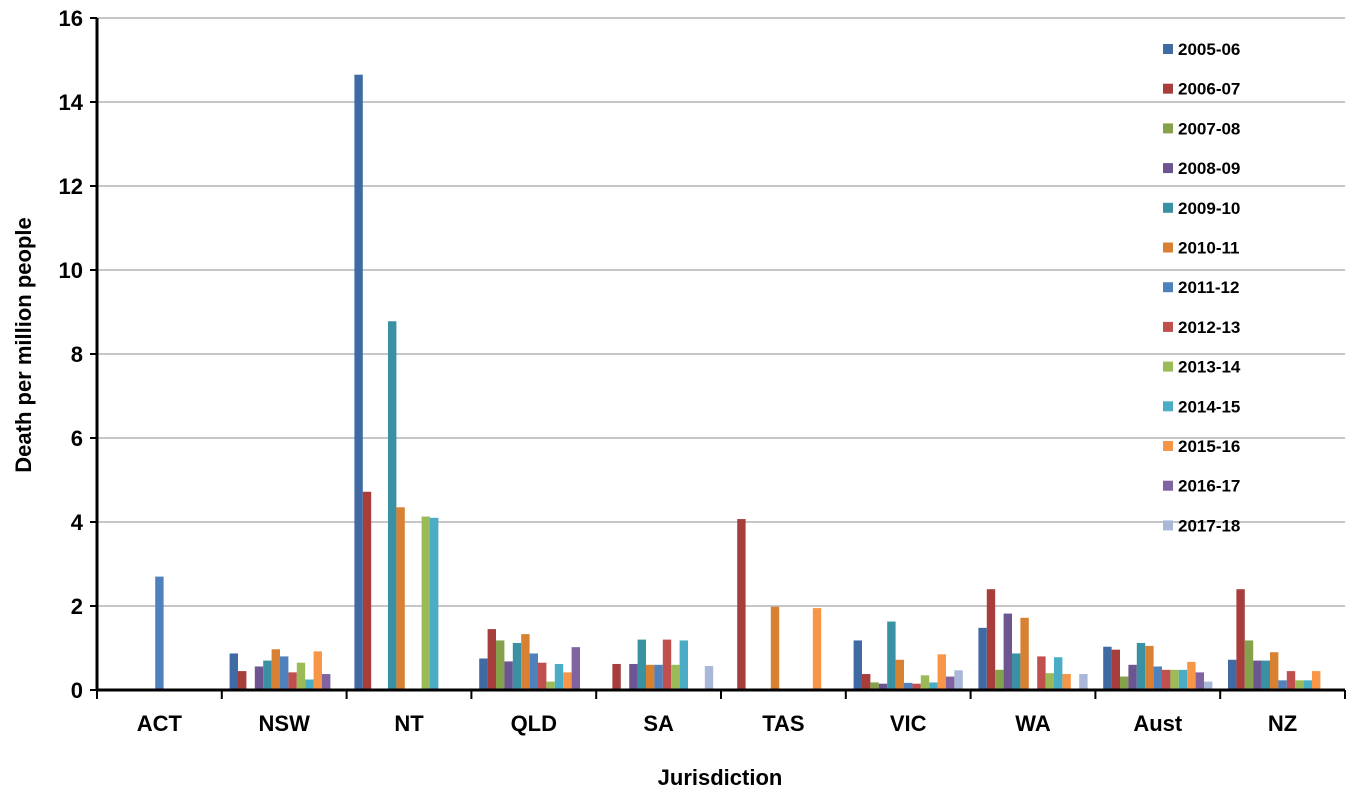 This screenshot has width=1357, height=800. What do you see at coordinates (77, 690) in the screenshot?
I see `y-tick-label: 0` at bounding box center [77, 690].